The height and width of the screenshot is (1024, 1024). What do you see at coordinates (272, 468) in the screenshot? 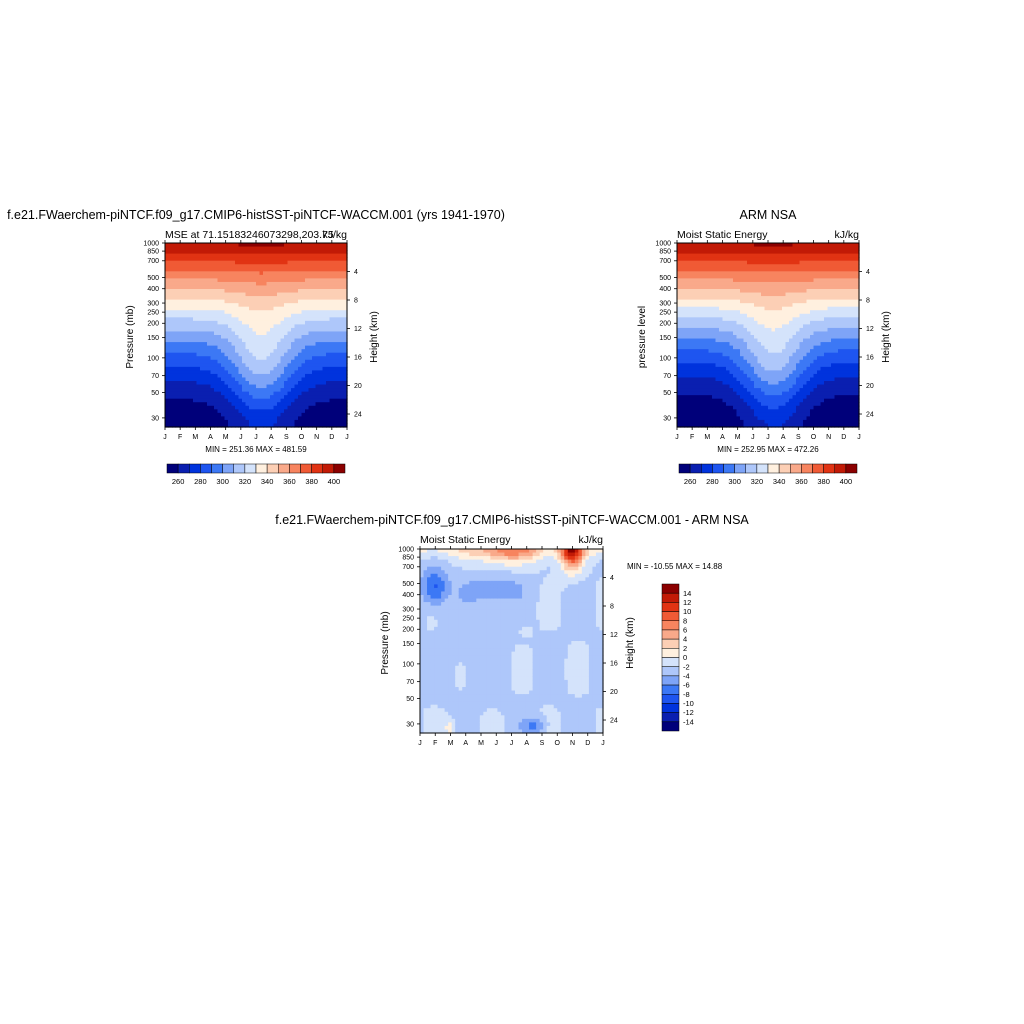
I see `colorbar-swatch` at bounding box center [272, 468].